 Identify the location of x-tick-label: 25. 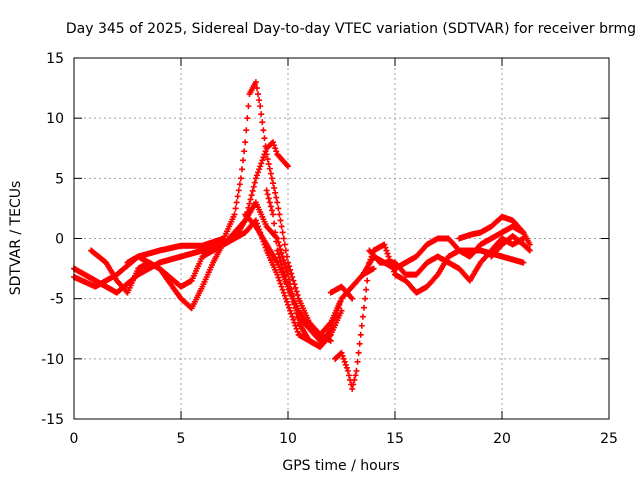
(609, 439).